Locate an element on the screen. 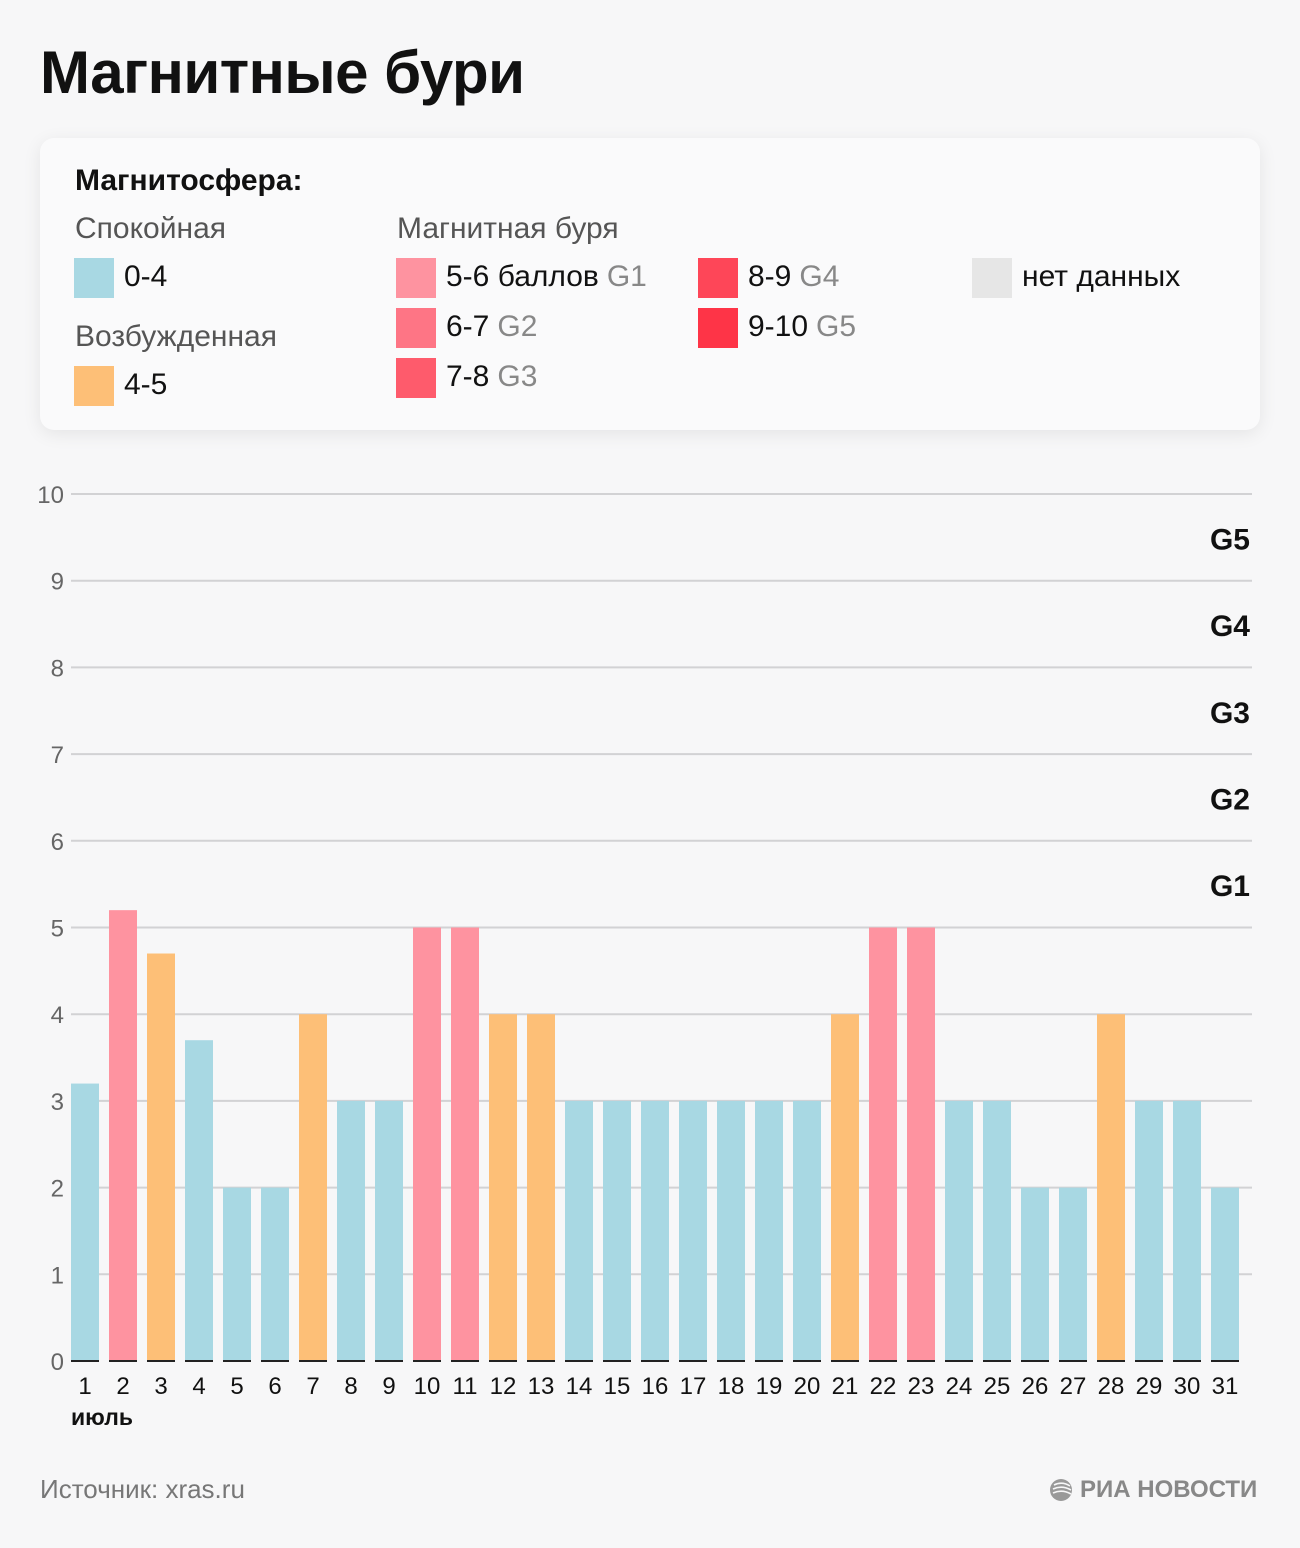 The height and width of the screenshot is (1548, 1300). x-tick-label: 22 is located at coordinates (883, 1386).